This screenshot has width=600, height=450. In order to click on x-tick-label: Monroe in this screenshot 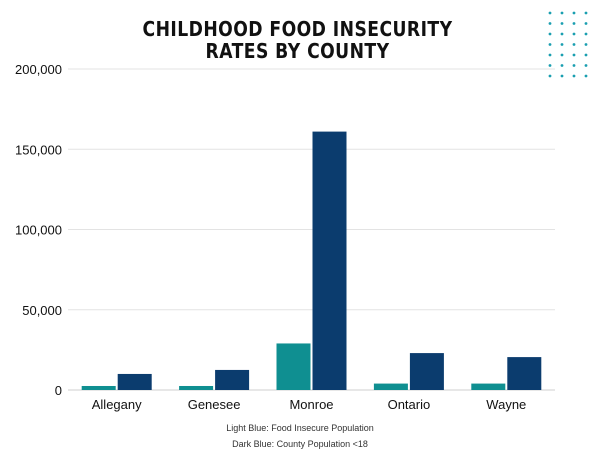, I will do `click(311, 404)`.